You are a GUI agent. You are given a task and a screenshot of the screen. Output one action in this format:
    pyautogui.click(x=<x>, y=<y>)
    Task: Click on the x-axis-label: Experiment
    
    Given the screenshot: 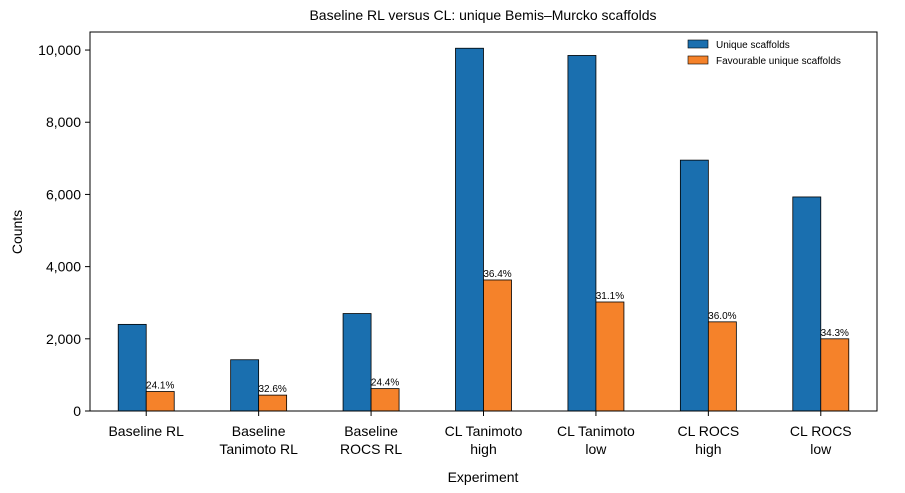 What is the action you would take?
    pyautogui.click(x=483, y=477)
    